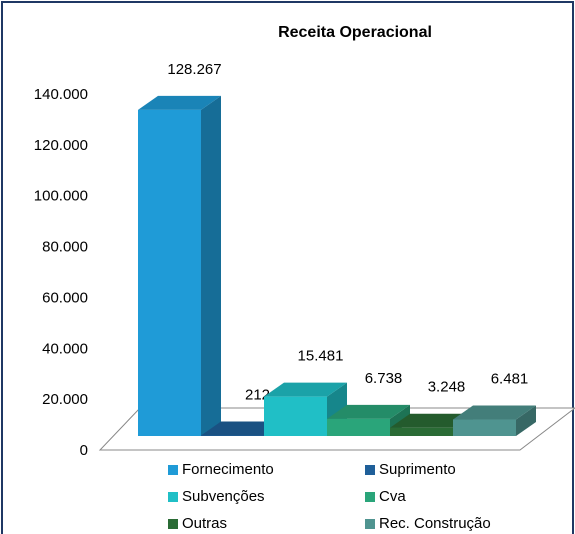 This screenshot has height=534, width=575. Describe the element at coordinates (65, 247) in the screenshot. I see `y-tick-label: 80.000` at that location.